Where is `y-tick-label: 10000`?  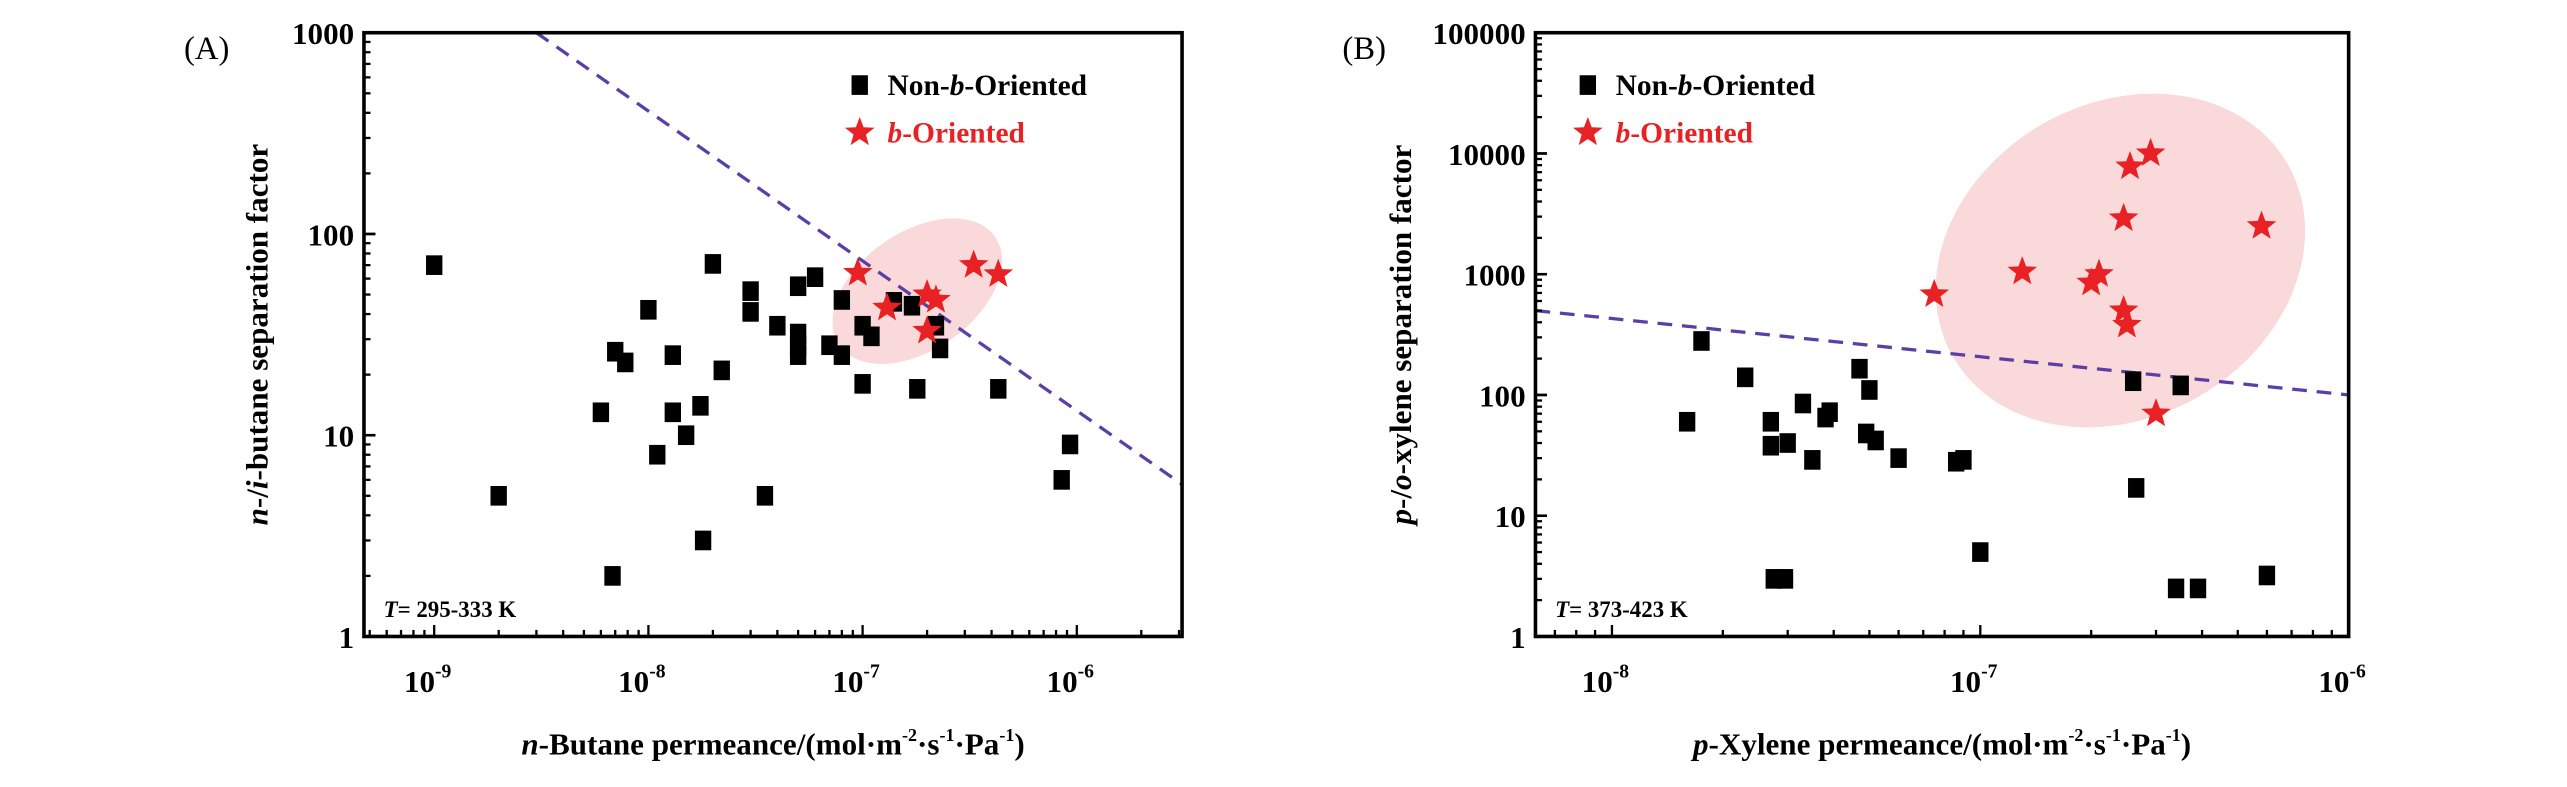 y-tick-label: 10000 is located at coordinates (1487, 154).